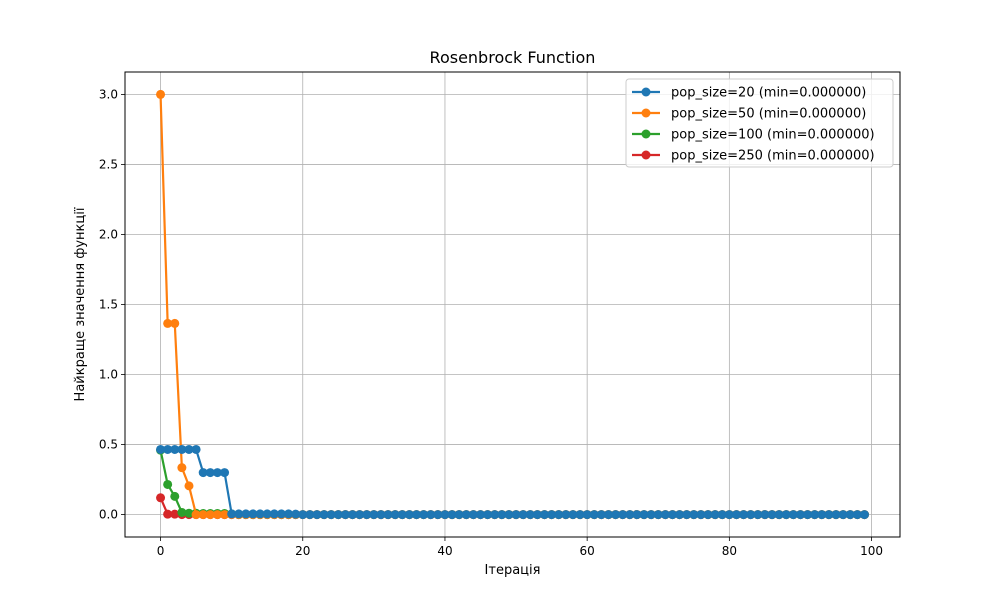 The width and height of the screenshot is (1000, 600). What do you see at coordinates (513, 57) in the screenshot?
I see `chart-title: Rosenbrock Function` at bounding box center [513, 57].